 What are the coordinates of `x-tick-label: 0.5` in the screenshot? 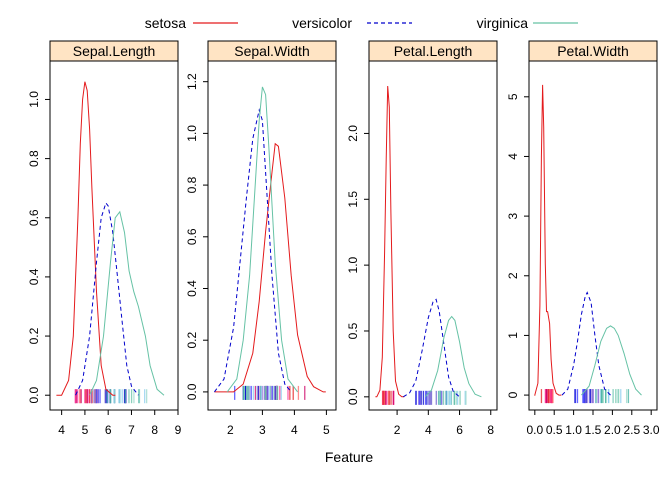 It's located at (554, 430).